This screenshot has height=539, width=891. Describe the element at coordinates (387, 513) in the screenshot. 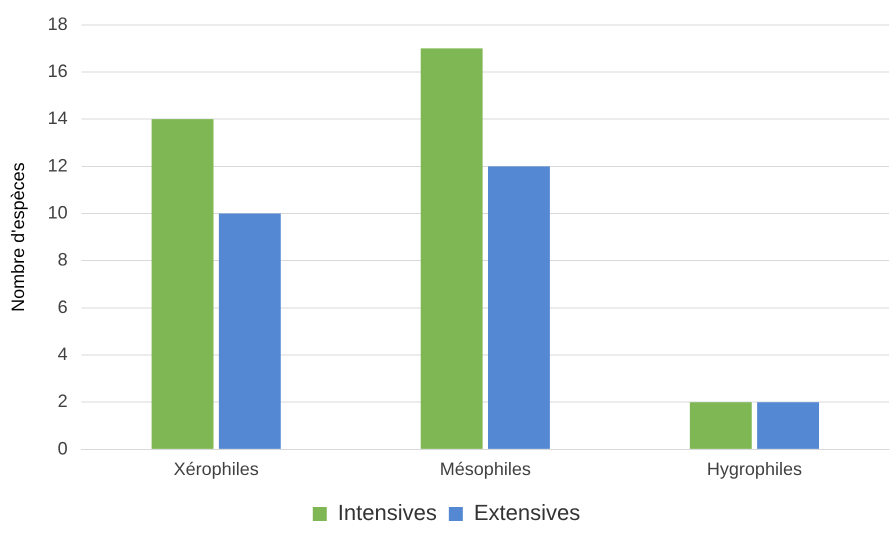

I see `legend-label: Intensives` at that location.